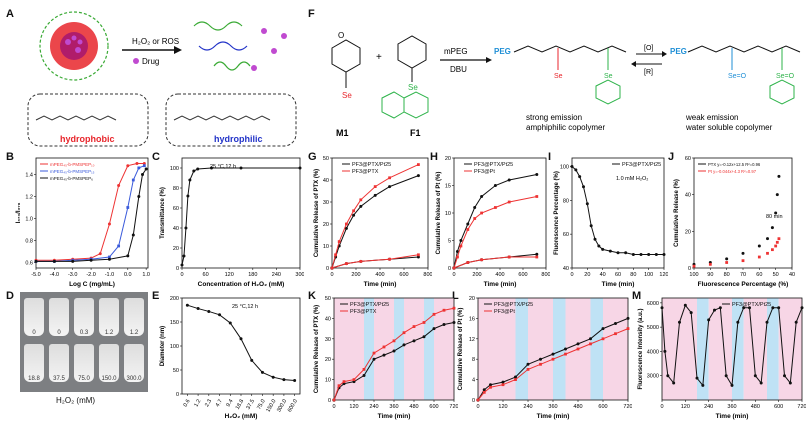 The image size is (808, 422). What do you see at coordinates (59, 363) in the screenshot?
I see `vial: 37.5` at bounding box center [59, 363].